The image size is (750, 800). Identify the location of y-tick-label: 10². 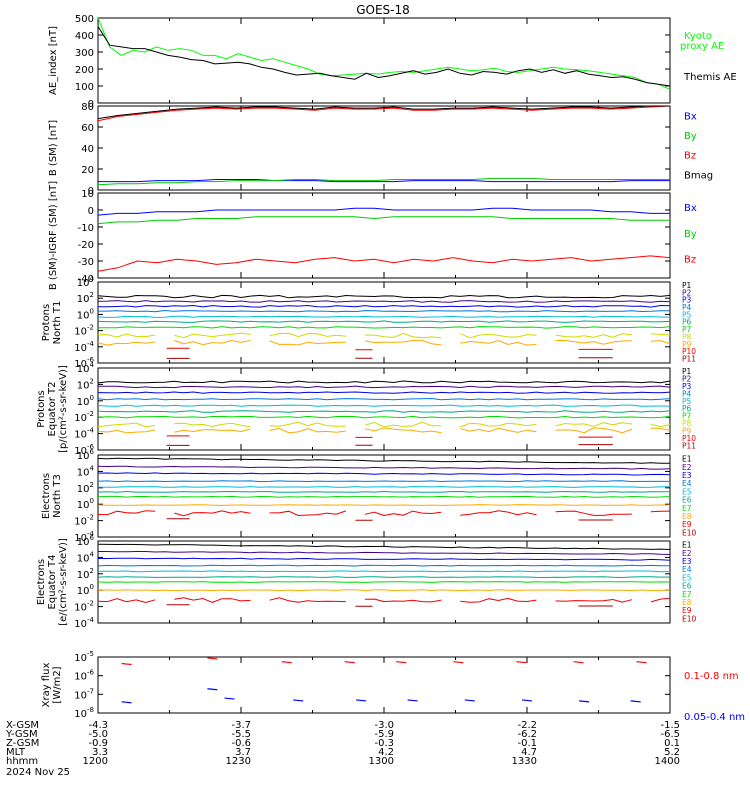
(85, 488).